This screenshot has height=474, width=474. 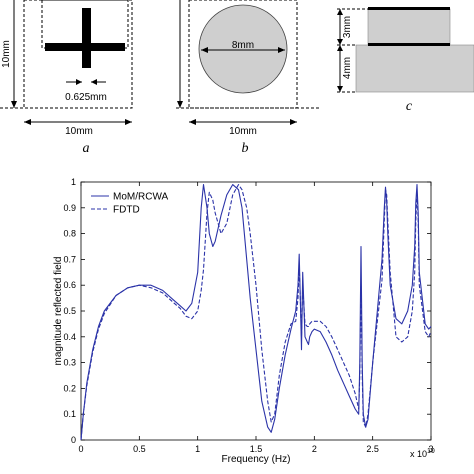 What do you see at coordinates (86, 38) in the screenshot?
I see `cross-vertical-bar` at bounding box center [86, 38].